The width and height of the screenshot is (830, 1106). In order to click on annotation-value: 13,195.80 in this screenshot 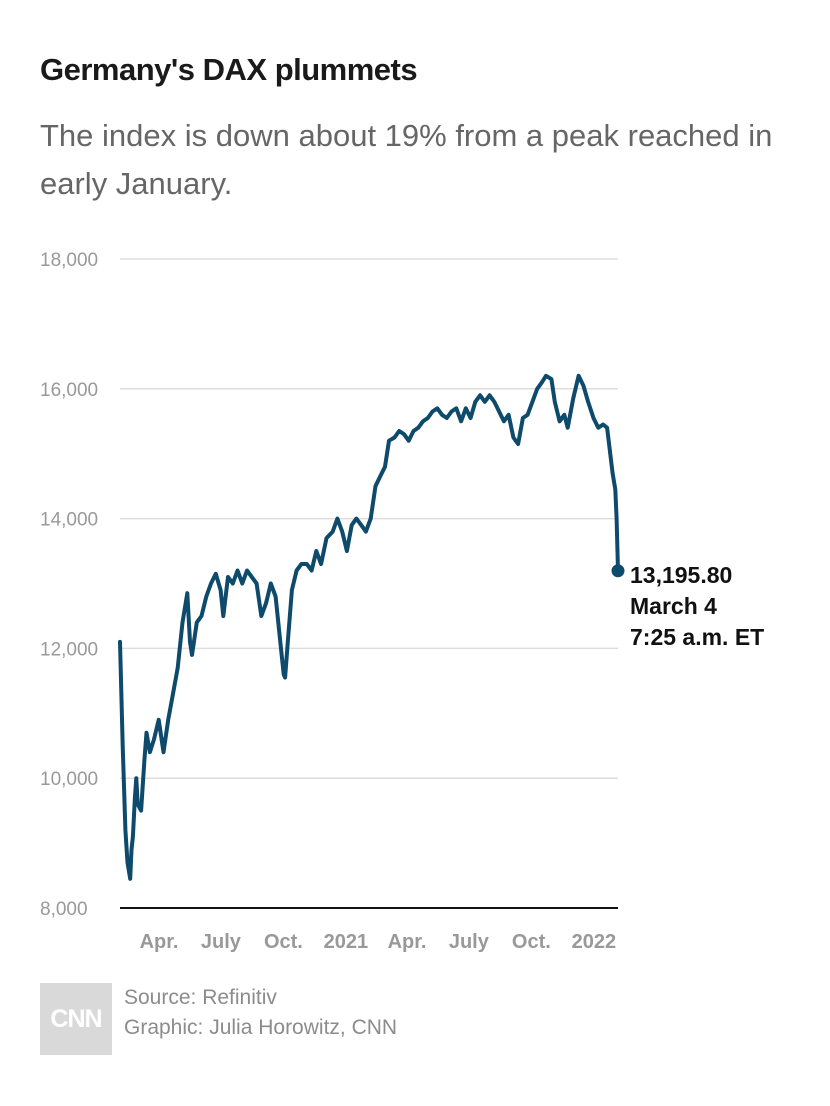, I will do `click(681, 575)`.